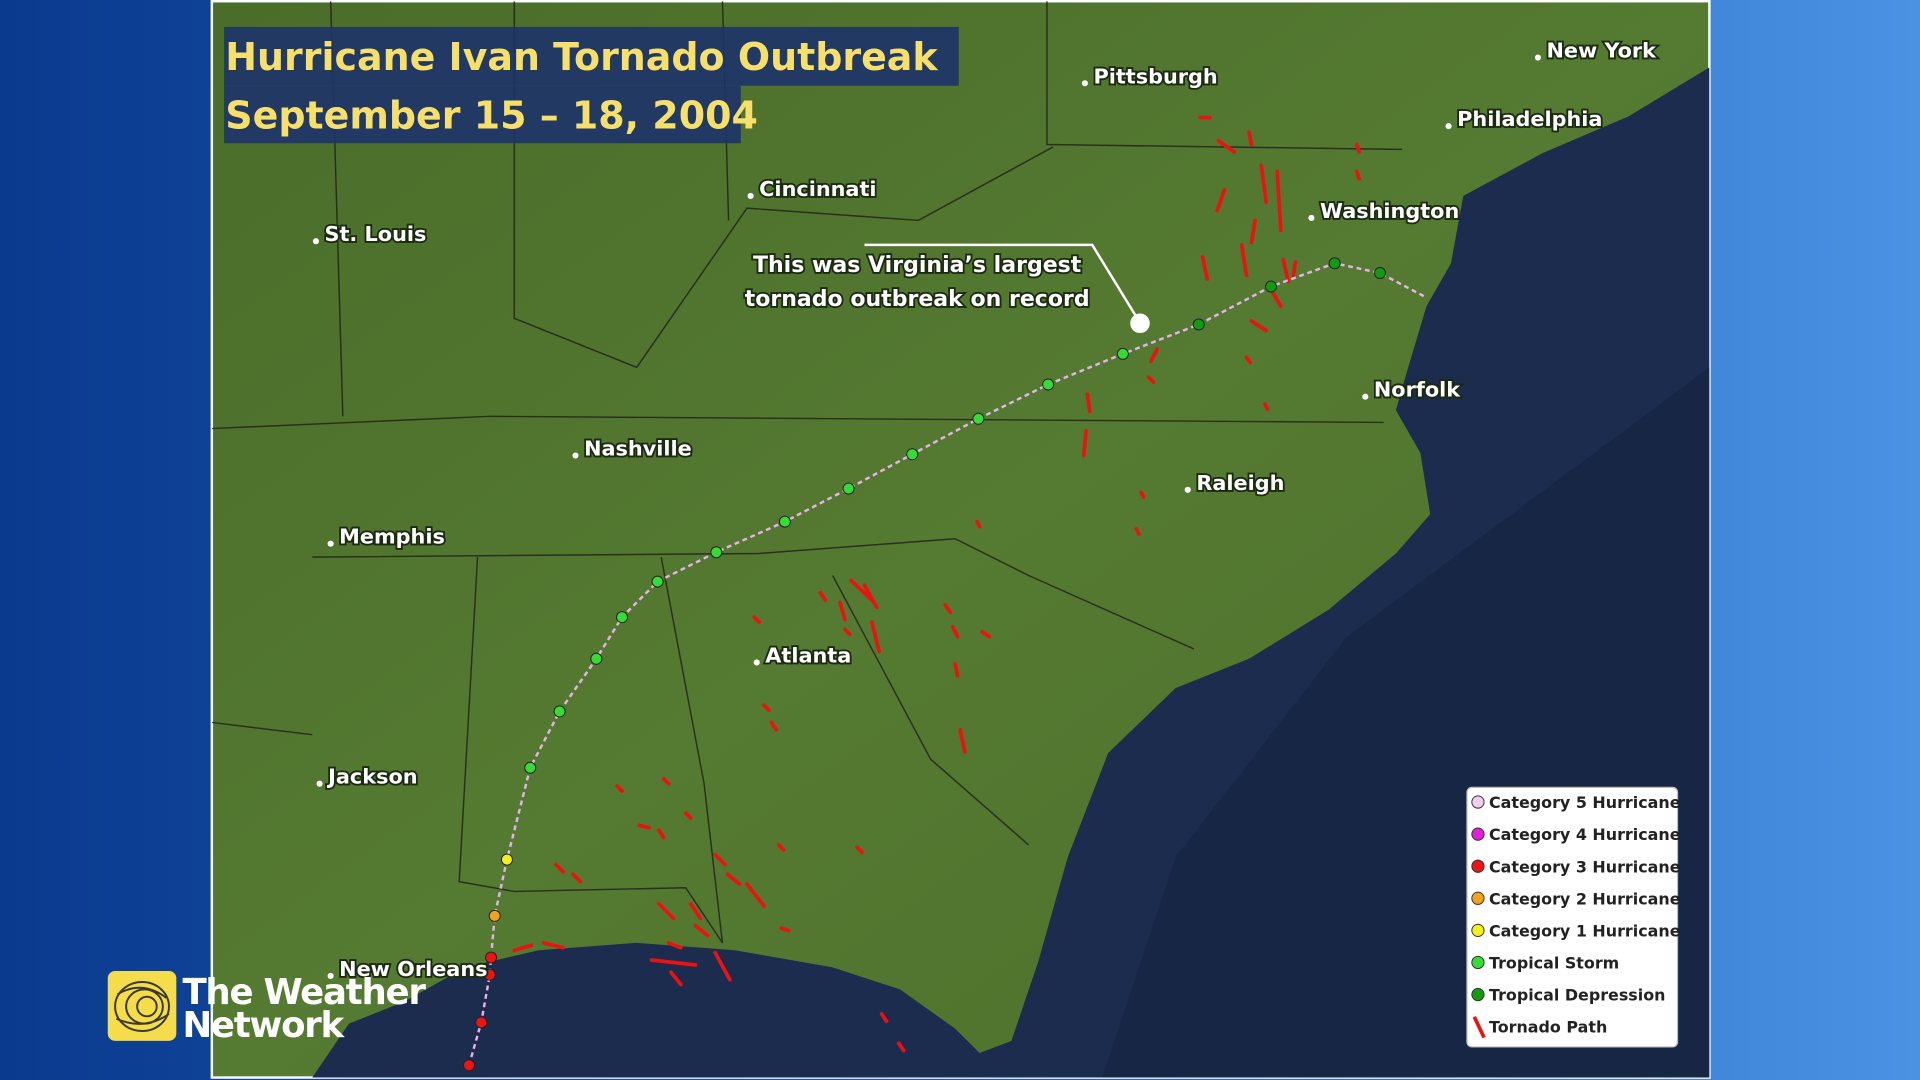 Image resolution: width=1920 pixels, height=1080 pixels. What do you see at coordinates (371, 777) in the screenshot?
I see `city-label: Jackson` at bounding box center [371, 777].